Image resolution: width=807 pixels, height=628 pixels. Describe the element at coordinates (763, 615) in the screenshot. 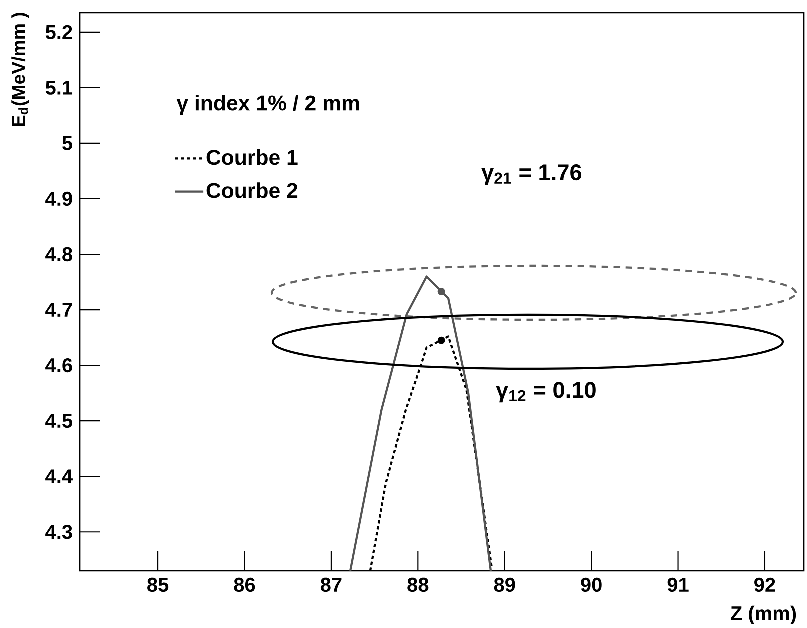

I see `x-axis-title: Z (mm)` at that location.